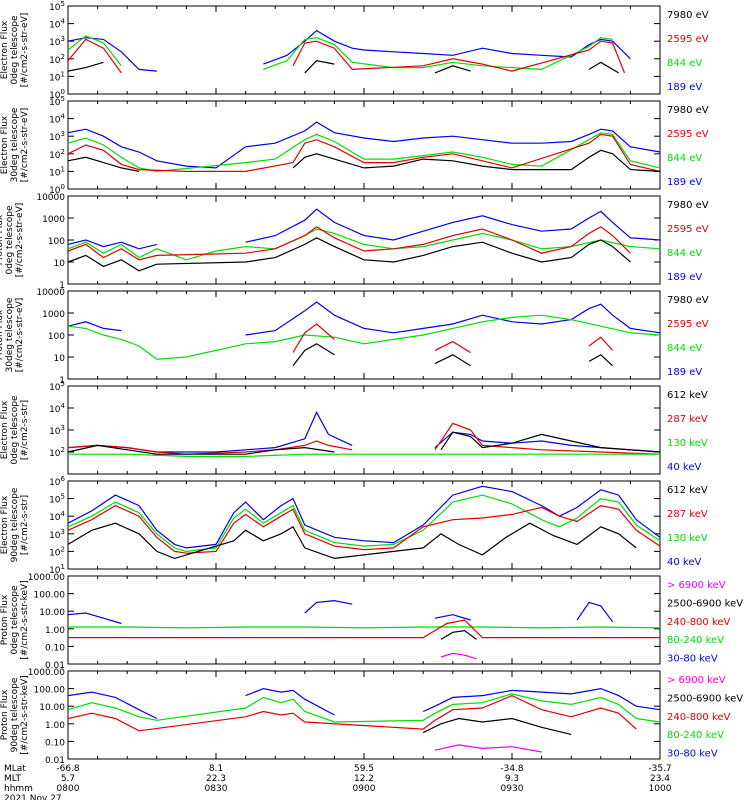 The width and height of the screenshot is (750, 800). Describe the element at coordinates (57, 136) in the screenshot. I see `y-tick-label: 10³` at that location.